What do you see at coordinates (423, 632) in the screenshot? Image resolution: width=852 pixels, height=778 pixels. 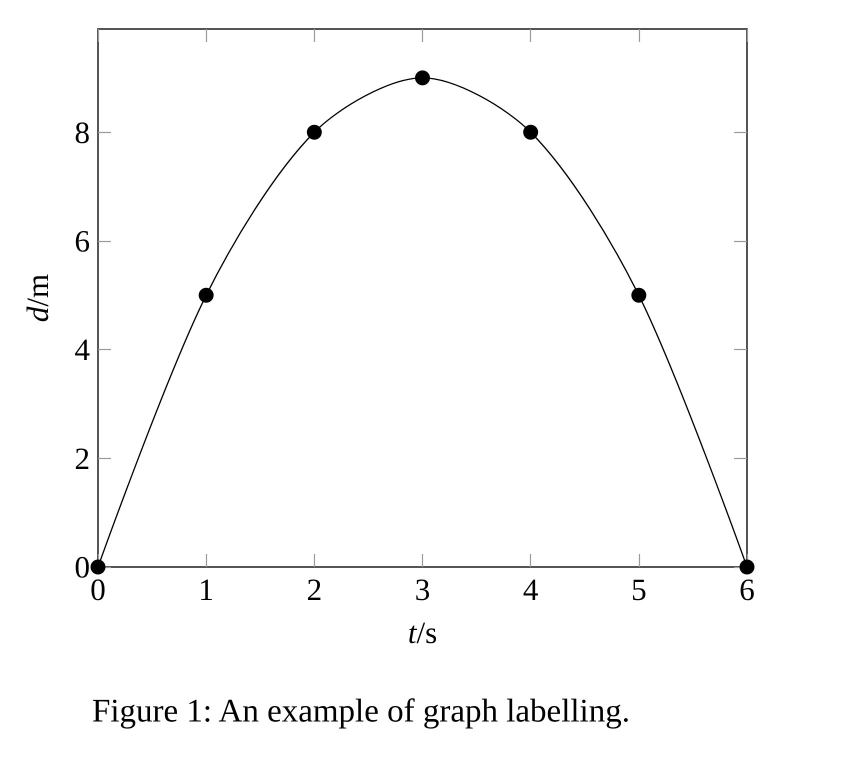 I see `x-axis-title: t/s` at bounding box center [423, 632].